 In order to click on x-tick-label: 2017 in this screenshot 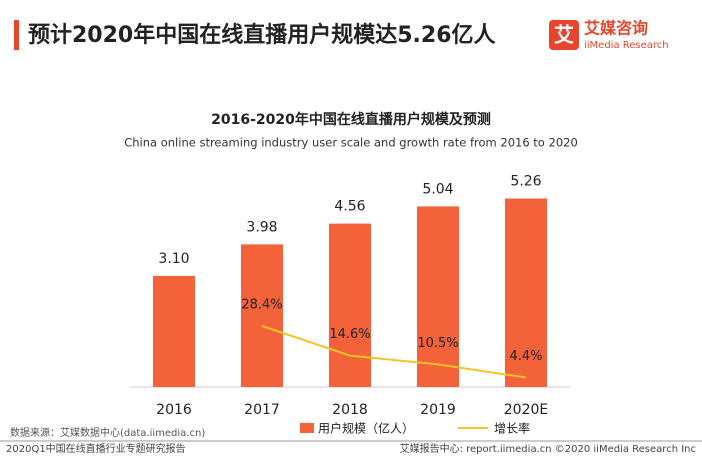, I will do `click(262, 410)`.